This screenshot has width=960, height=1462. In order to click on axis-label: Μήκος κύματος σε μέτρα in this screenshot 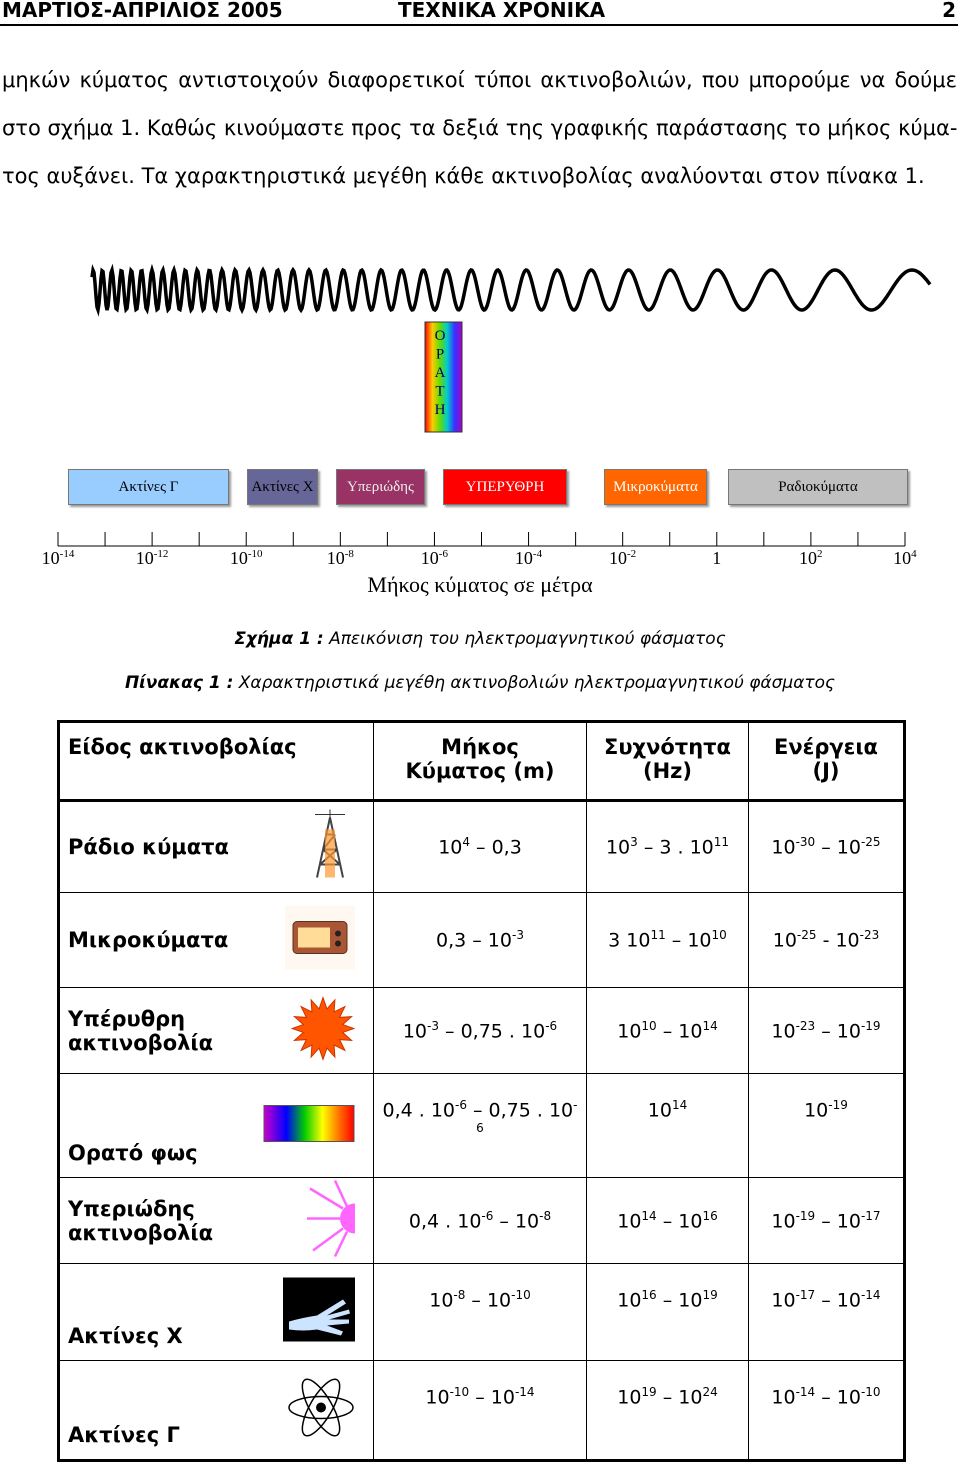, I will do `click(480, 584)`.